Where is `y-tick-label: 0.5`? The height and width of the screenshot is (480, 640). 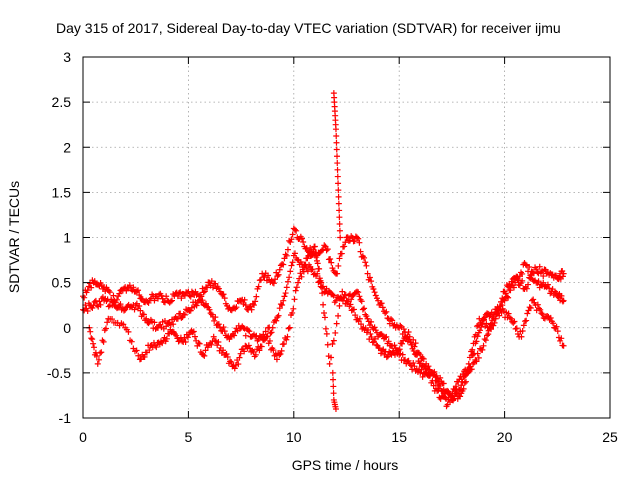 y-tick-label: 0.5 is located at coordinates (62, 283).